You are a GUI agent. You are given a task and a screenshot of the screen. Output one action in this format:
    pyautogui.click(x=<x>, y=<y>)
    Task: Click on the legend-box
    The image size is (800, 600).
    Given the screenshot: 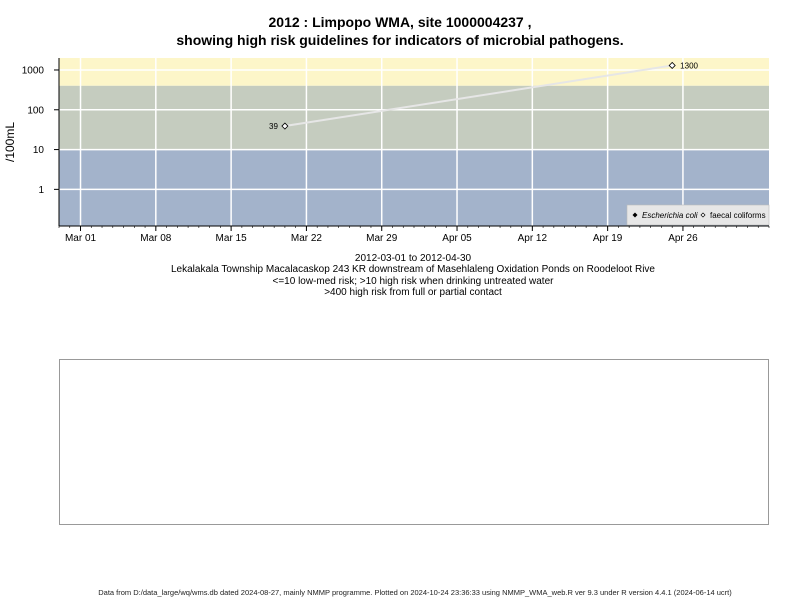 What is the action you would take?
    pyautogui.click(x=698, y=215)
    